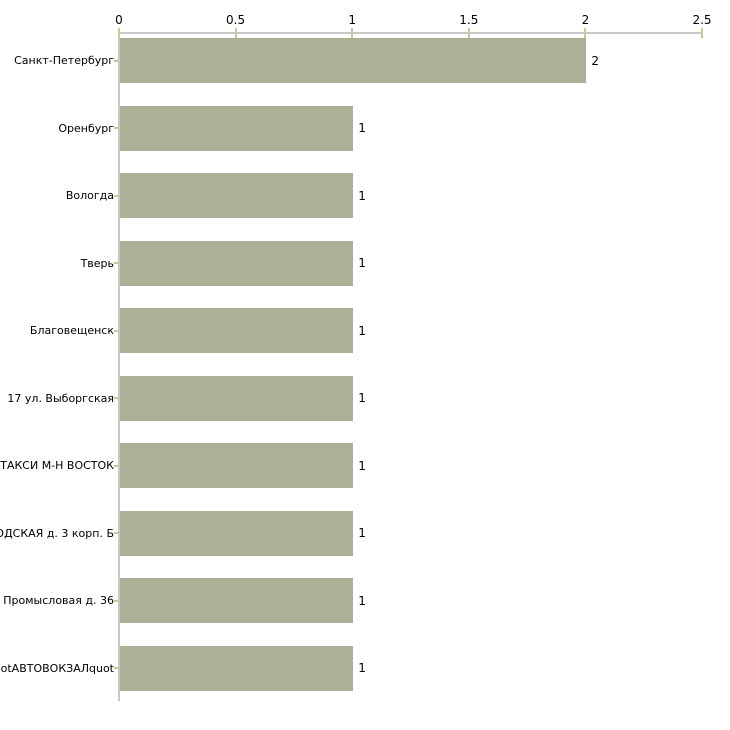 The width and height of the screenshot is (730, 730). I want to click on x-tick-label: 1.5, so click(469, 20).